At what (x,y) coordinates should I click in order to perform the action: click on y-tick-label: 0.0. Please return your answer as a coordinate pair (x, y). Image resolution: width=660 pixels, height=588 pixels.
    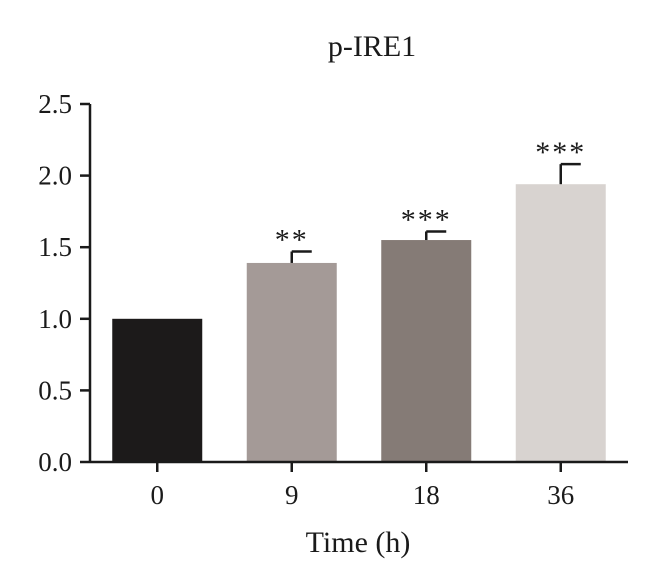
    Looking at the image, I should click on (55, 462).